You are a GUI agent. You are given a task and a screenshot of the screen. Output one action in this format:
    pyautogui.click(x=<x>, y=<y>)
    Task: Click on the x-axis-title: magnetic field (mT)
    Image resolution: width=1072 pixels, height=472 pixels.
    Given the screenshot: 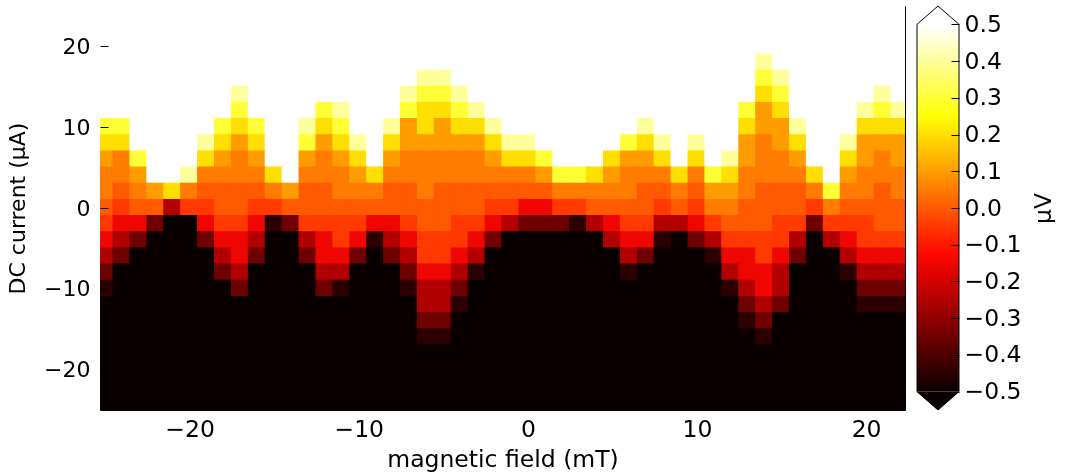 What is the action you would take?
    pyautogui.click(x=503, y=458)
    